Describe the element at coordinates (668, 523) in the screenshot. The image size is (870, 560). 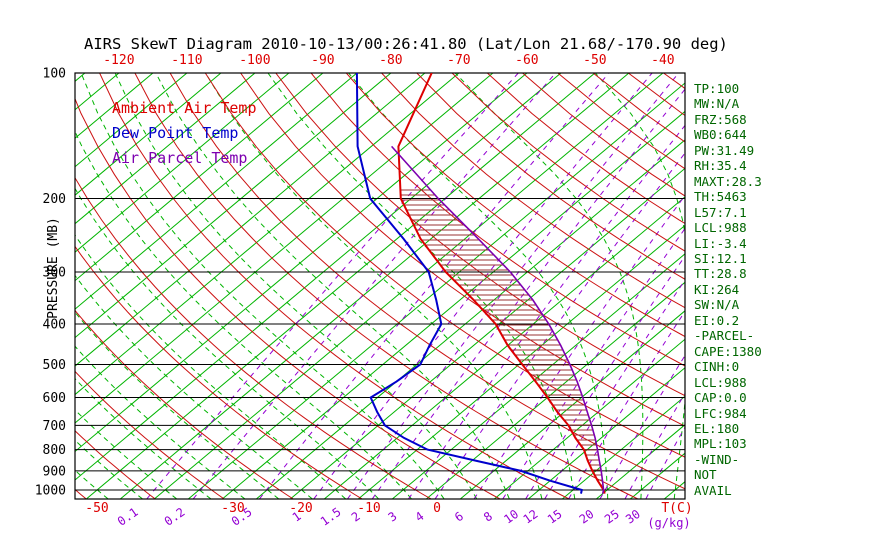
I see `mixing-ratio-axis-title: (g/kg)` at that location.